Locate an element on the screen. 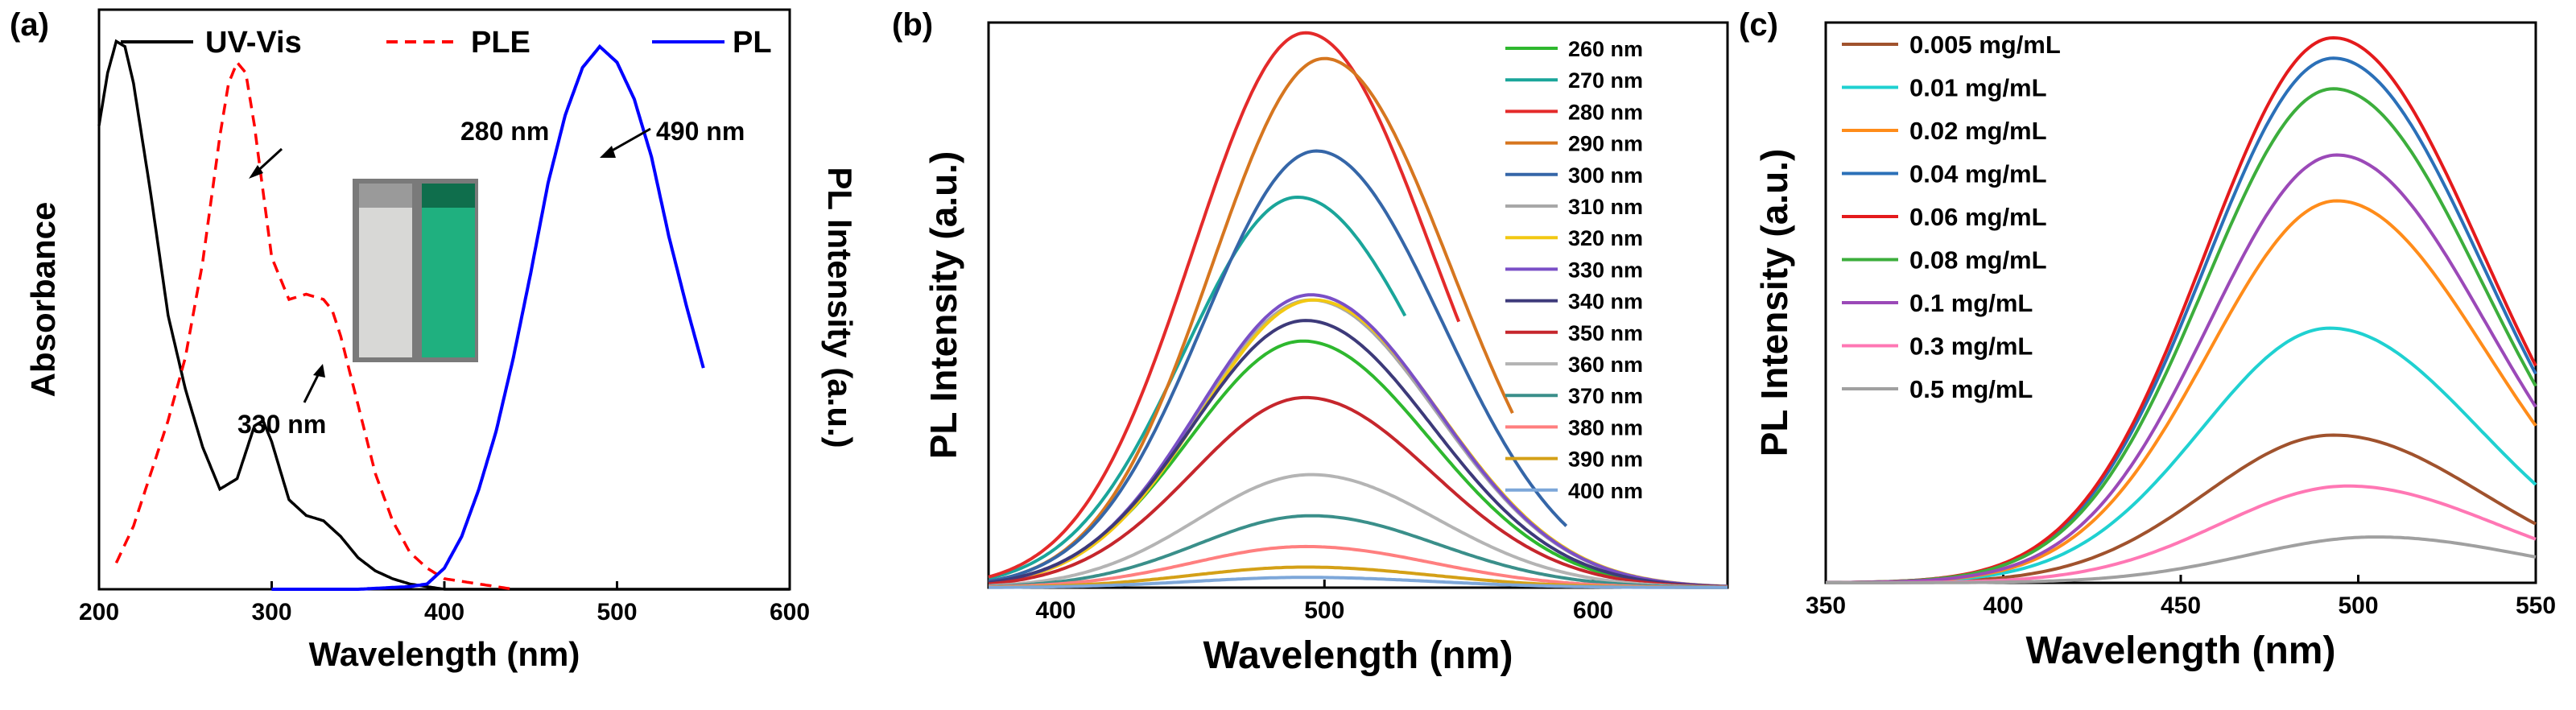 Image resolution: width=2576 pixels, height=710 pixels. series-300-nm-line is located at coordinates (1278, 366).